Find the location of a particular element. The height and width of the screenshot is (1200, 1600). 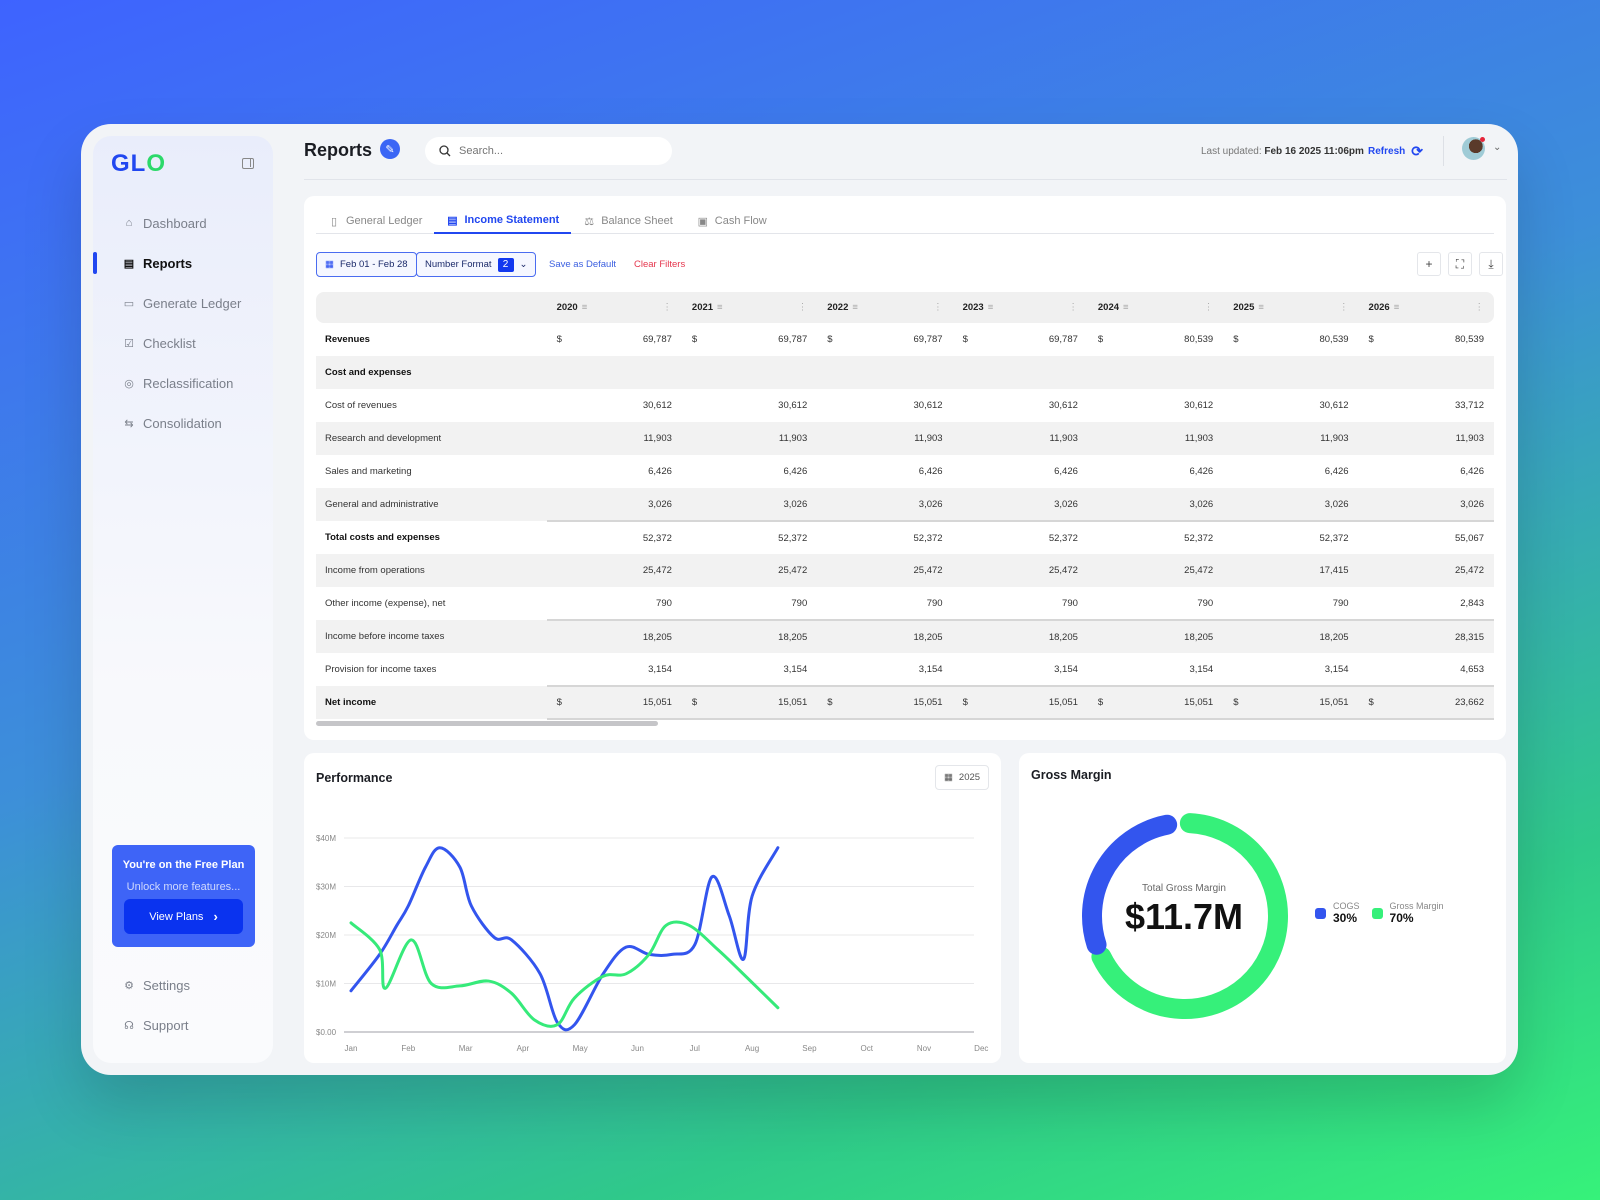

save-default-link: Save as Default is located at coordinates (583, 264).